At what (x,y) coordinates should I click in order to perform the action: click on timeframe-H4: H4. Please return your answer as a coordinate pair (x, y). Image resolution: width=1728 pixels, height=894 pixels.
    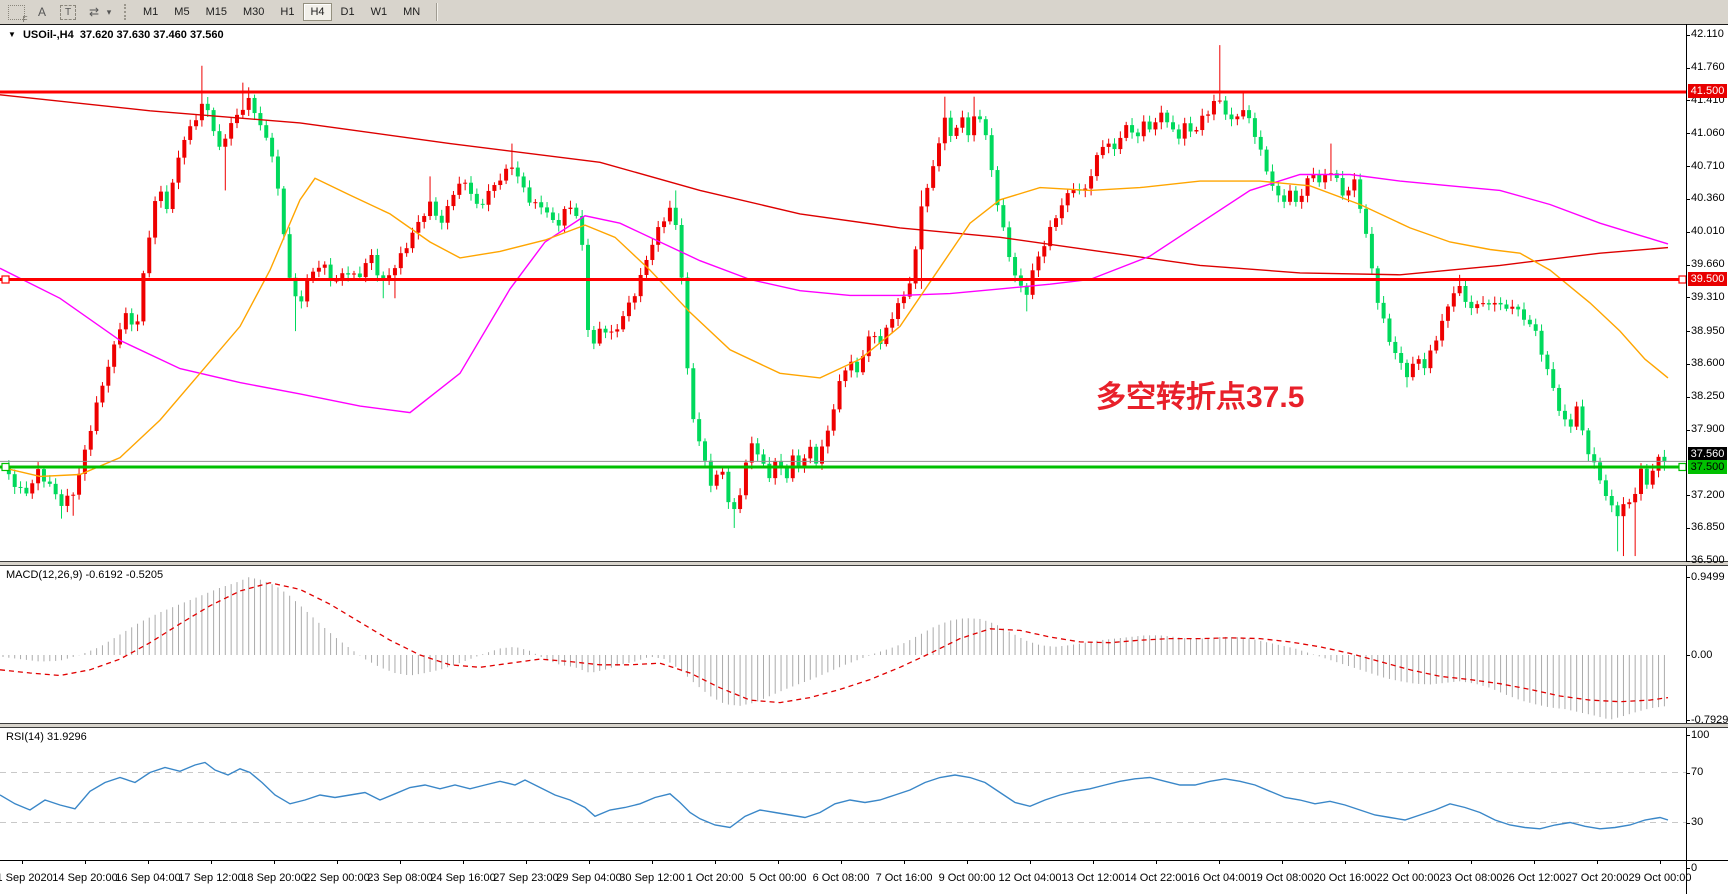
    Looking at the image, I should click on (317, 12).